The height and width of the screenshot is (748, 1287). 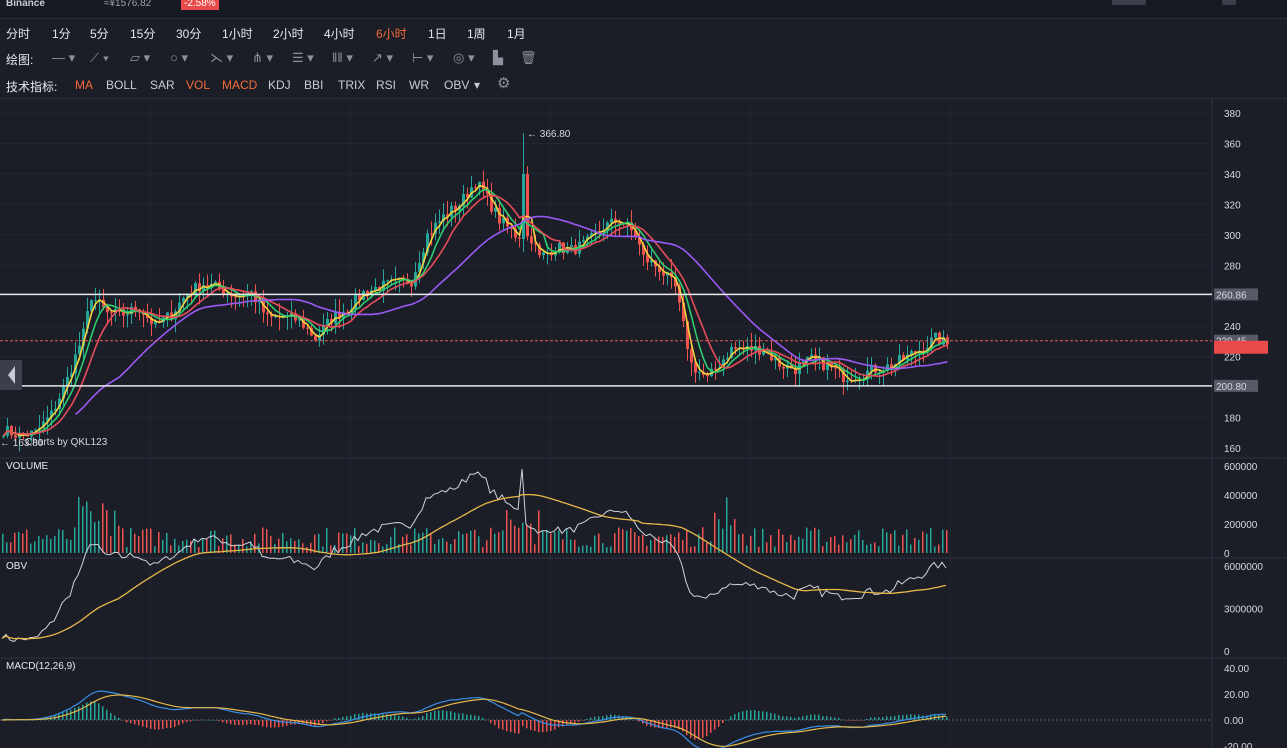 I want to click on indicator-ma: MA, so click(x=84, y=85).